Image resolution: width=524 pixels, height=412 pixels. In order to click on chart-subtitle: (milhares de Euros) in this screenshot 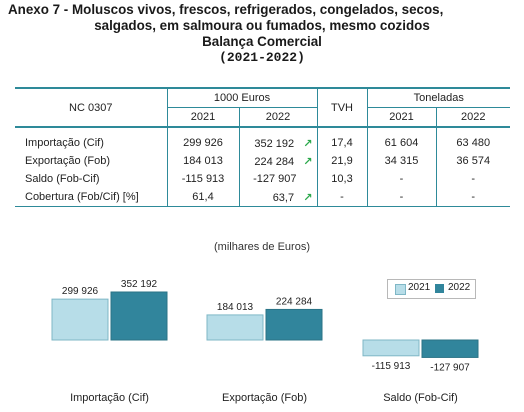, I will do `click(262, 247)`.